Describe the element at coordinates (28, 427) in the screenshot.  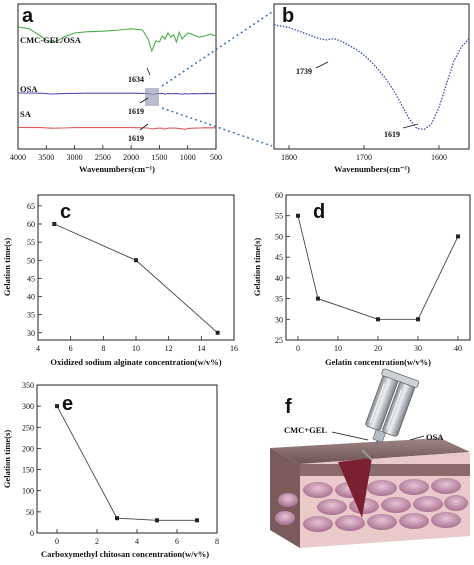
I see `y-tick-label: 250` at that location.